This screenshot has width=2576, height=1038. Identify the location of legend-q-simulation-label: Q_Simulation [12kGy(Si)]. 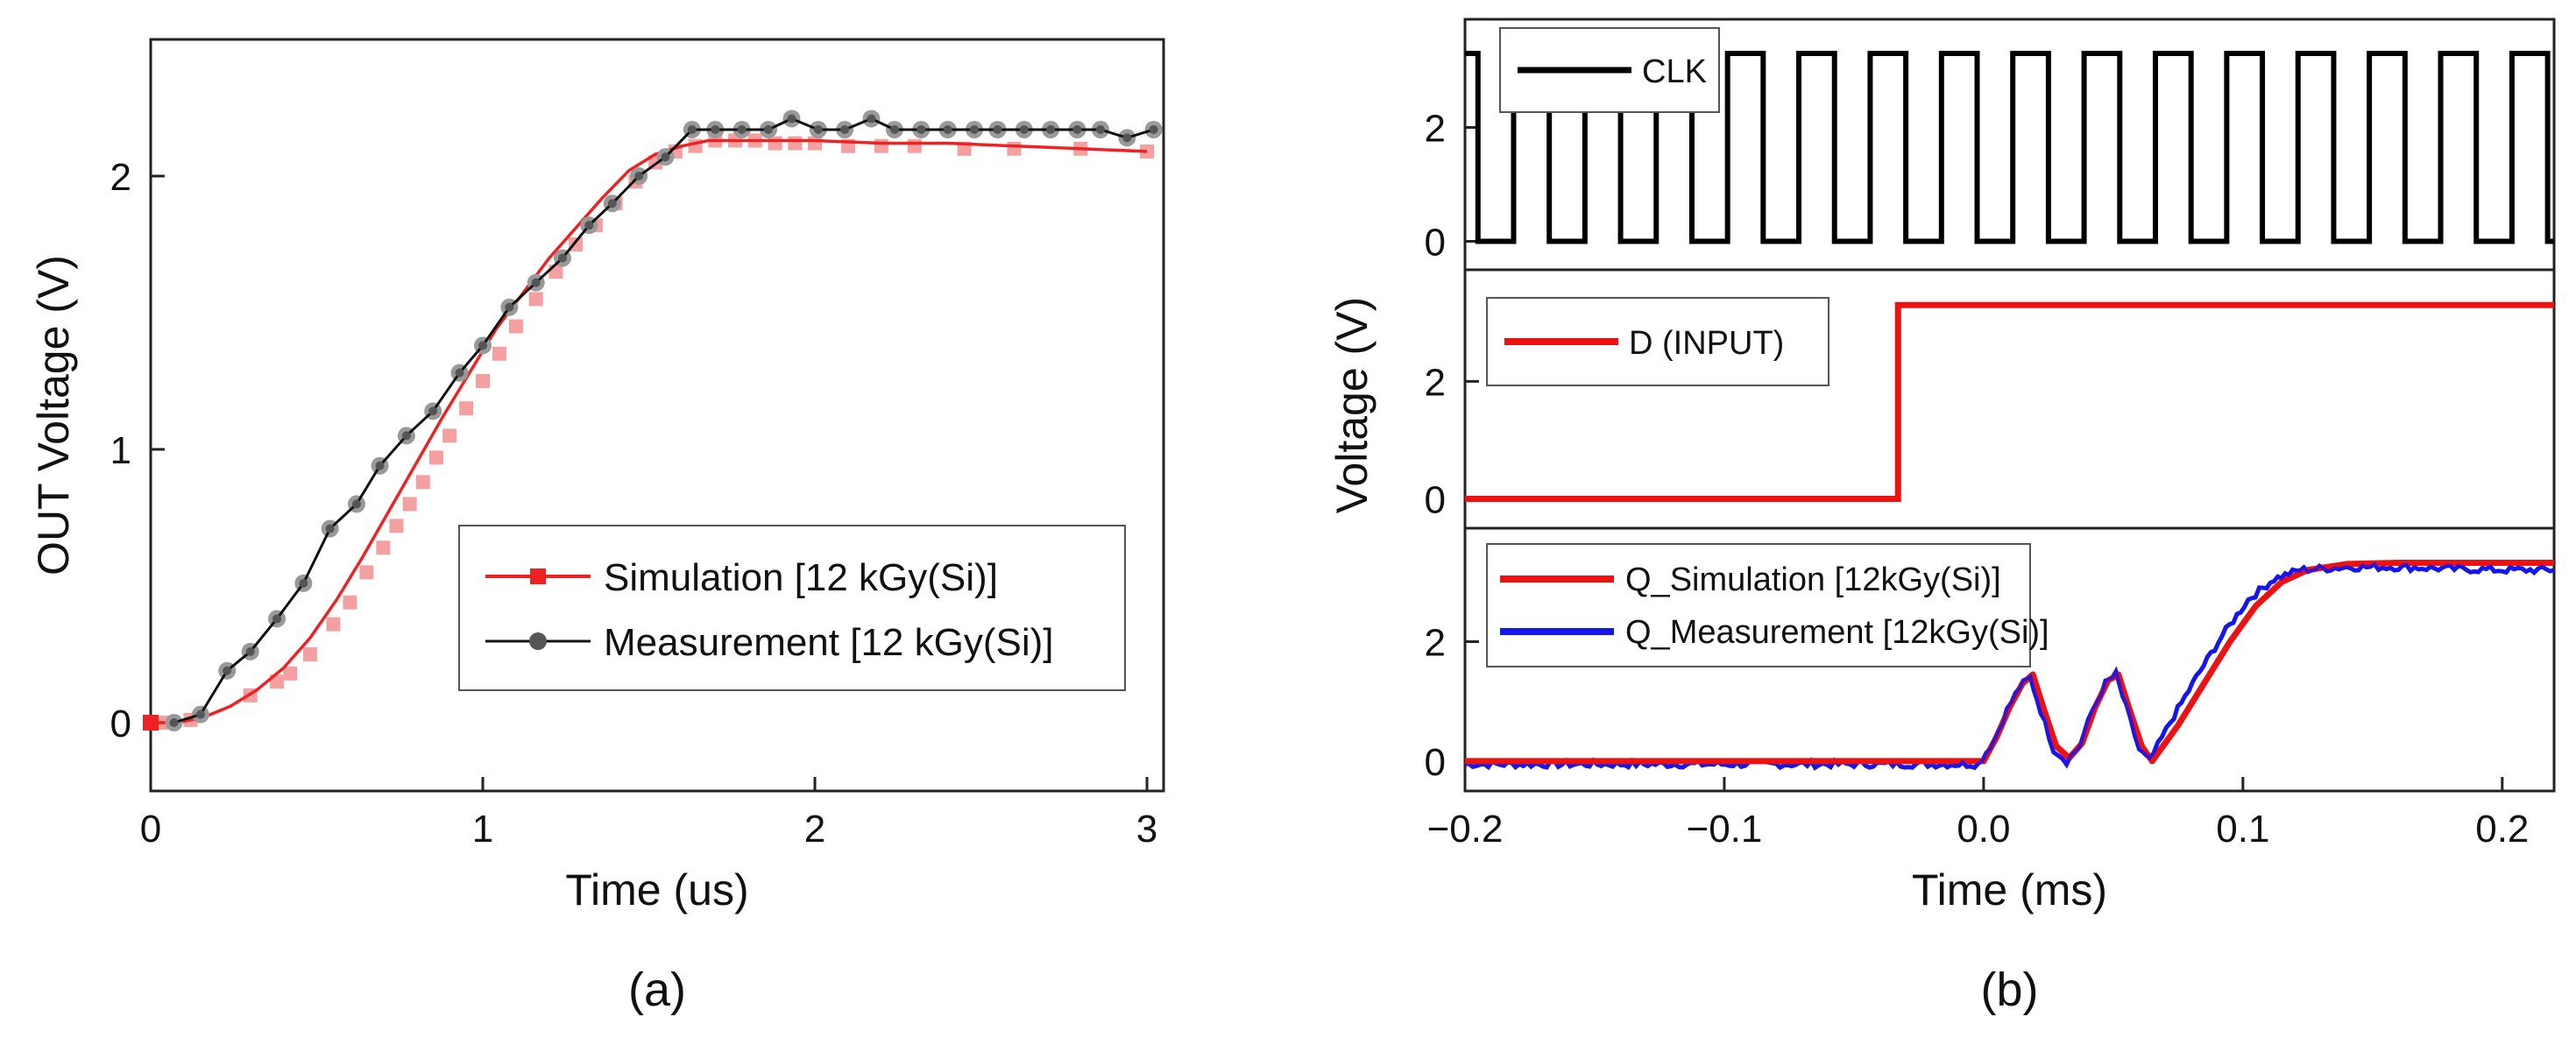
(1813, 580).